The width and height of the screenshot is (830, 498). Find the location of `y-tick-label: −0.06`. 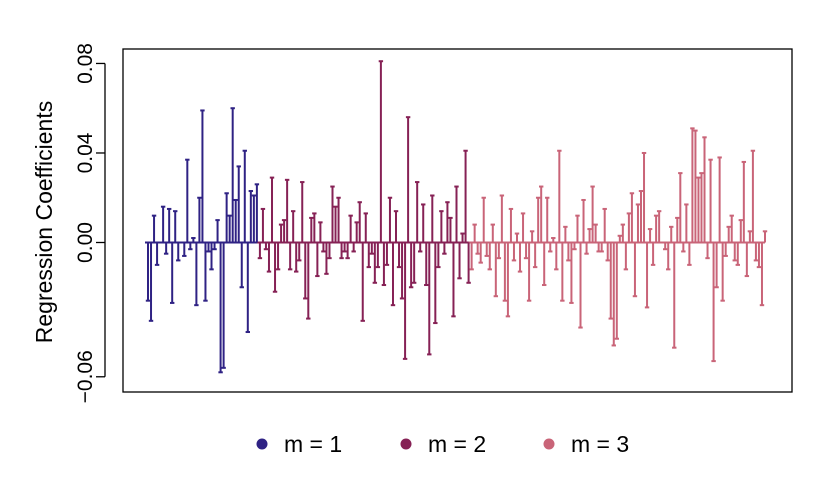

y-tick-label: −0.06 is located at coordinates (85, 376).